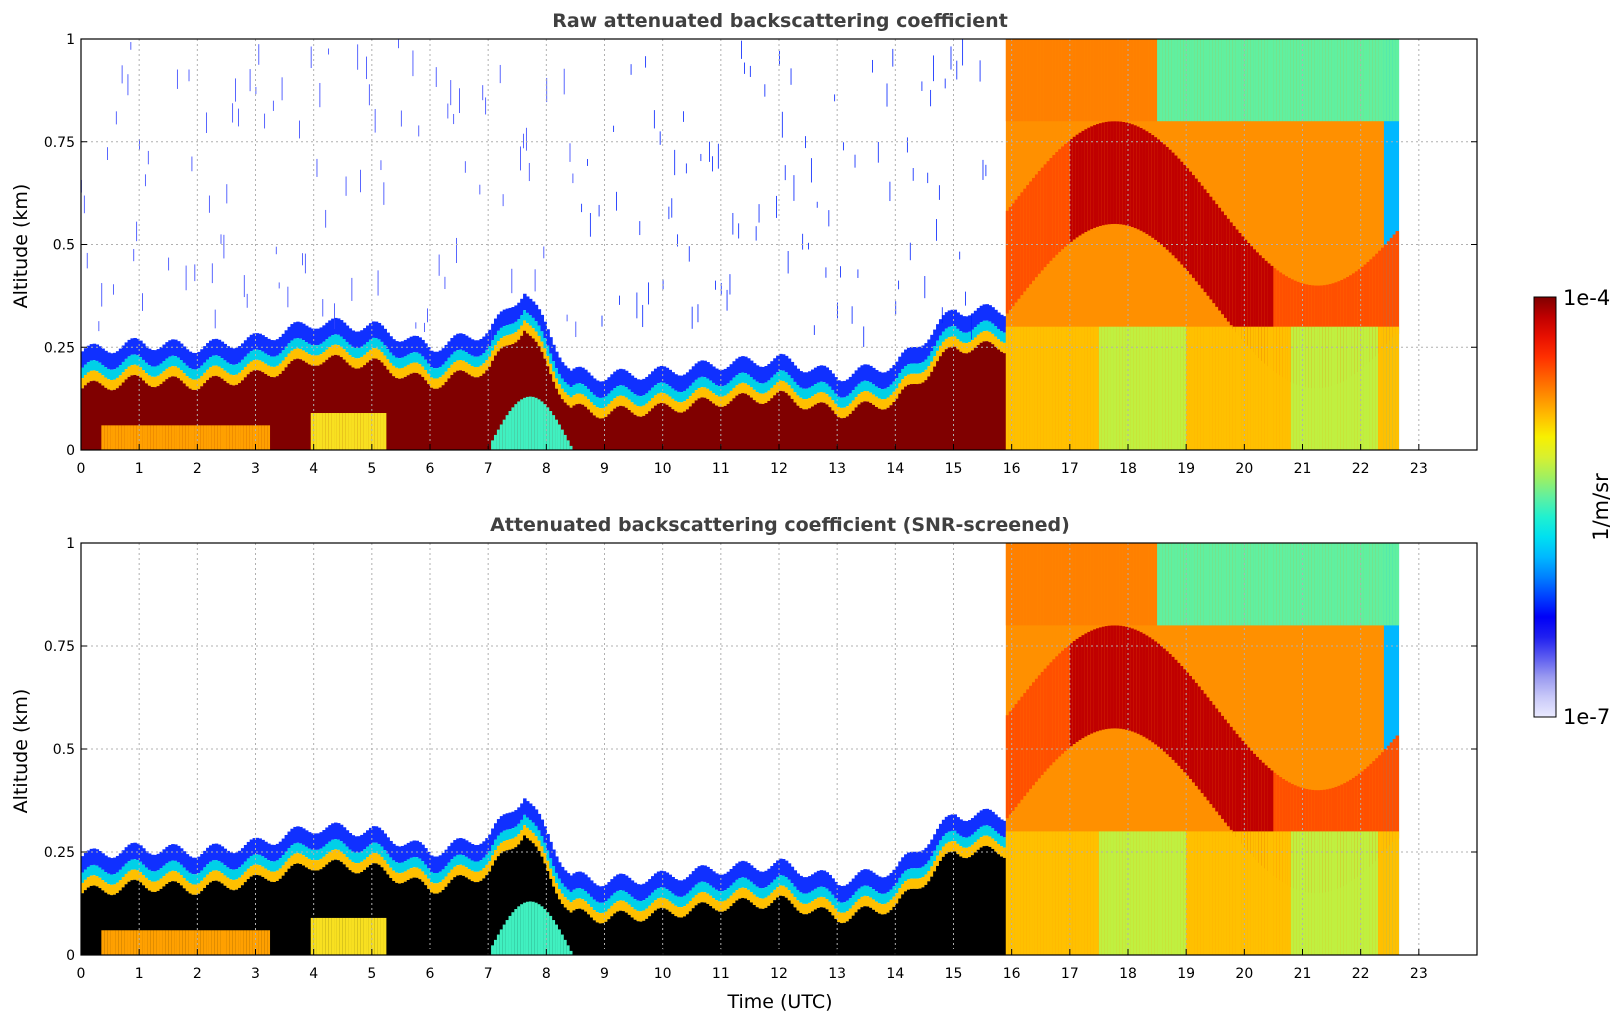  I want to click on y-tick-label: 0.25, so click(59, 853).